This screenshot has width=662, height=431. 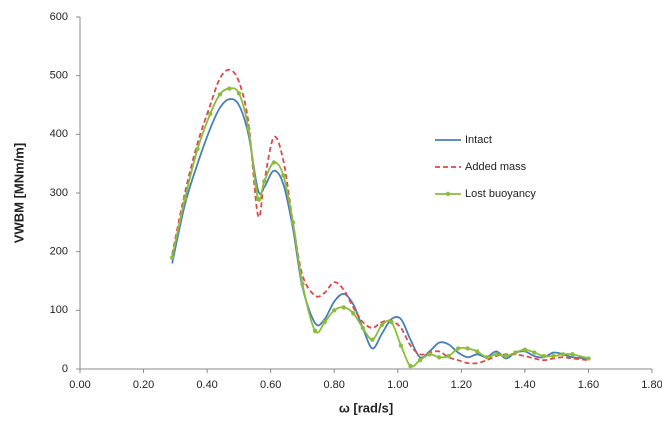 I want to click on x-tick-label: 1.20, so click(x=461, y=385).